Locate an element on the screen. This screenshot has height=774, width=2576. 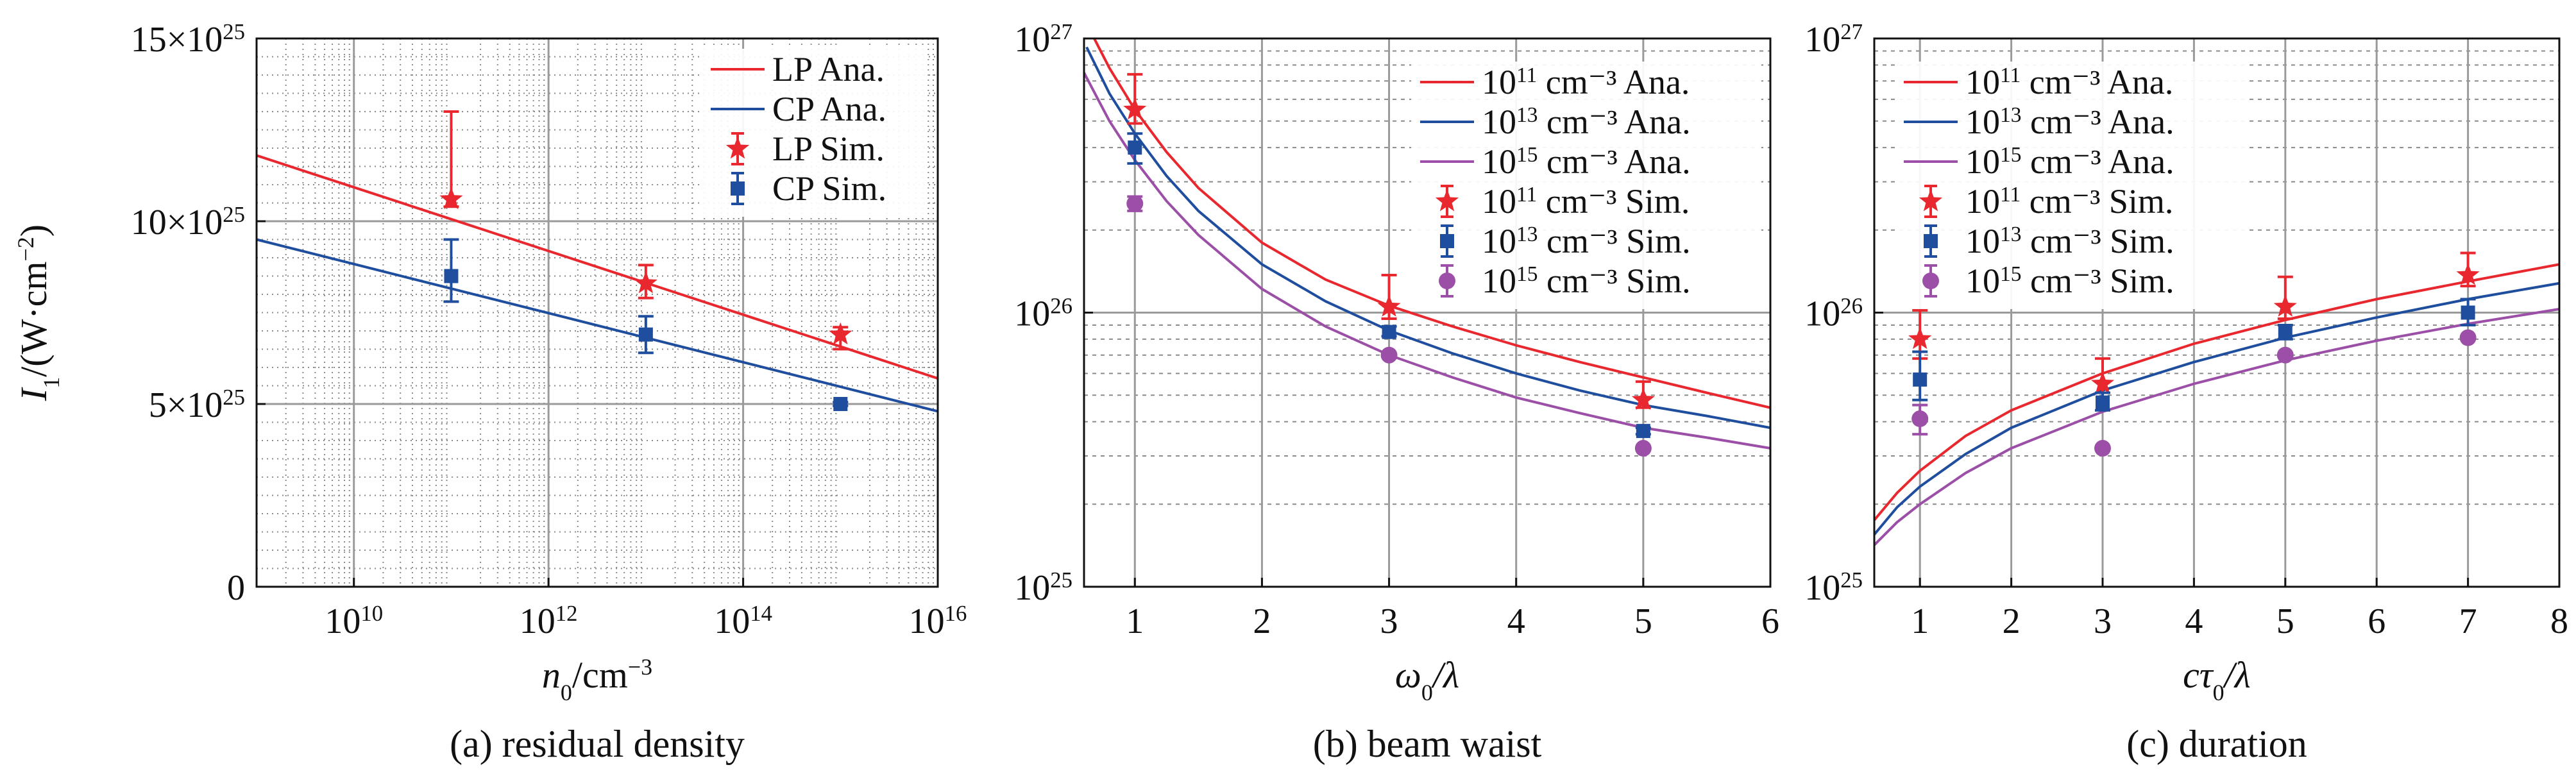
legend-label: 1015 cm⁻³ Ana. is located at coordinates (2069, 161).